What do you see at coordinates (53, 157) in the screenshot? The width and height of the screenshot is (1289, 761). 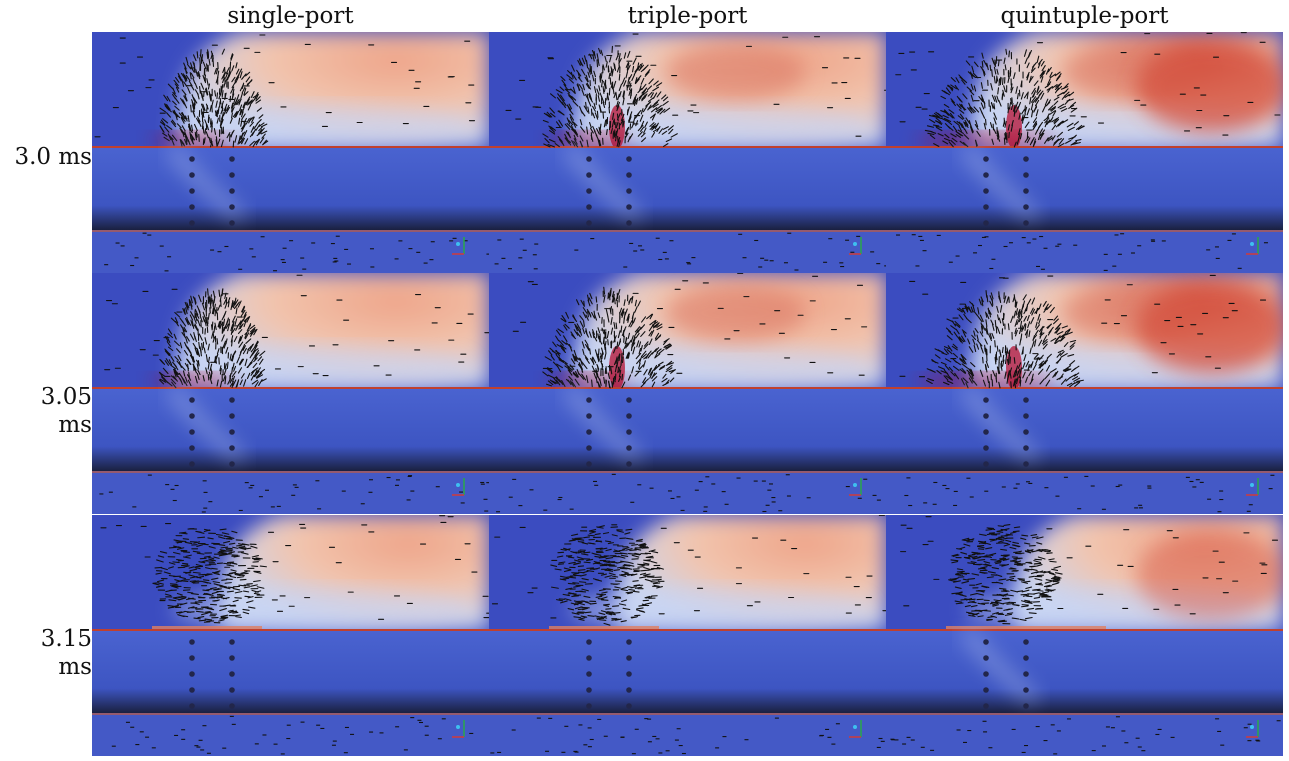 I see `row-label-3-0-ms: 3.0 ms` at bounding box center [53, 157].